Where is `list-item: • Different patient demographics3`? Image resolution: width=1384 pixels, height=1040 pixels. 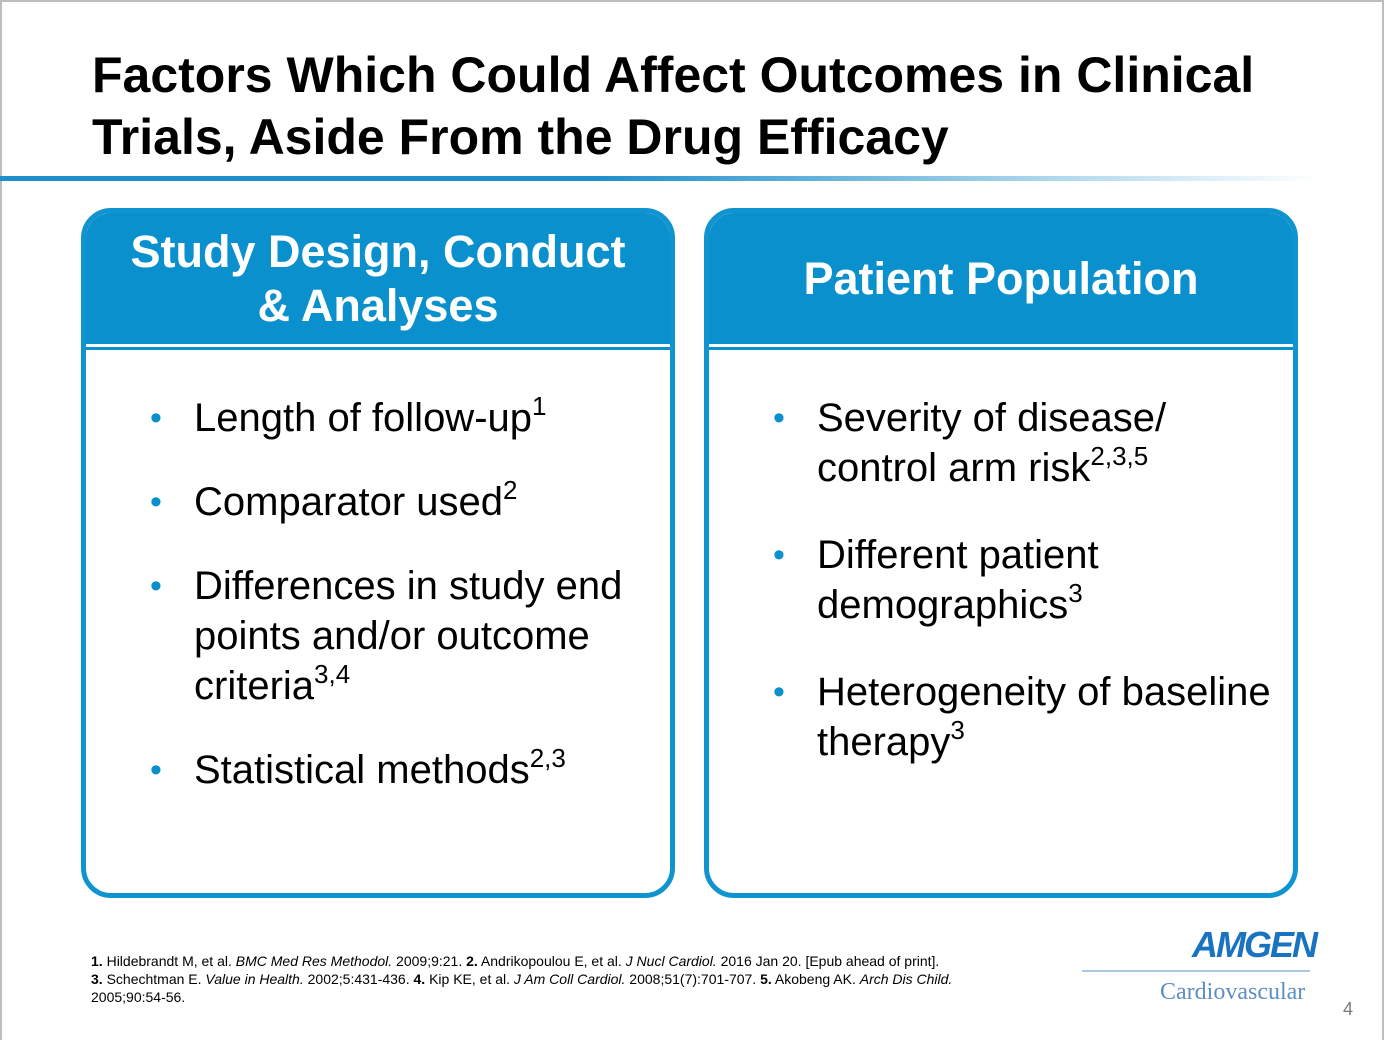
list-item: • Different patient demographics3 is located at coordinates (1021, 580).